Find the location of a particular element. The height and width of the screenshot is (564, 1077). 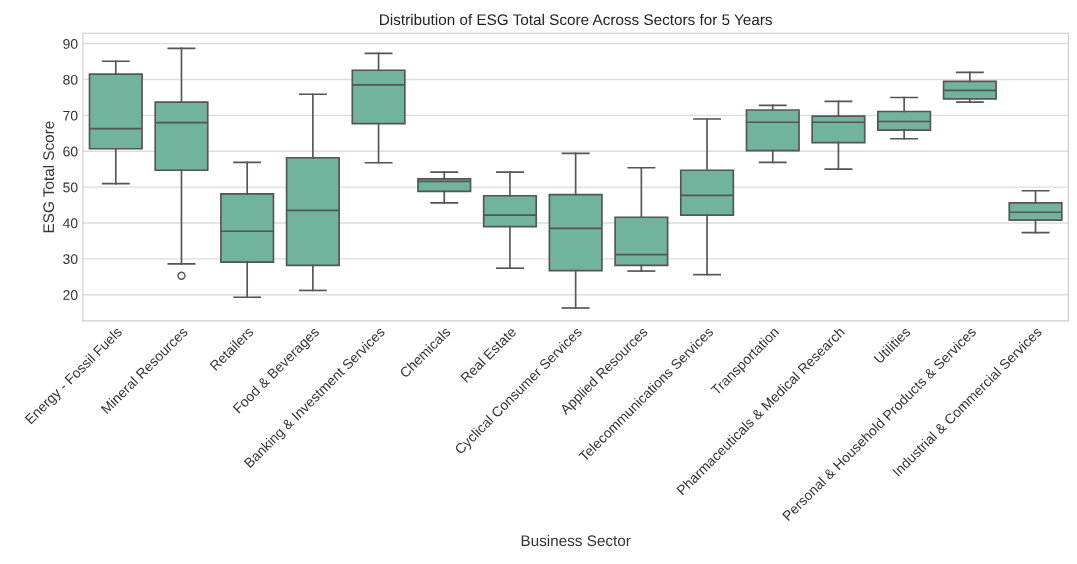

y-tick-label: 30 is located at coordinates (70, 259).